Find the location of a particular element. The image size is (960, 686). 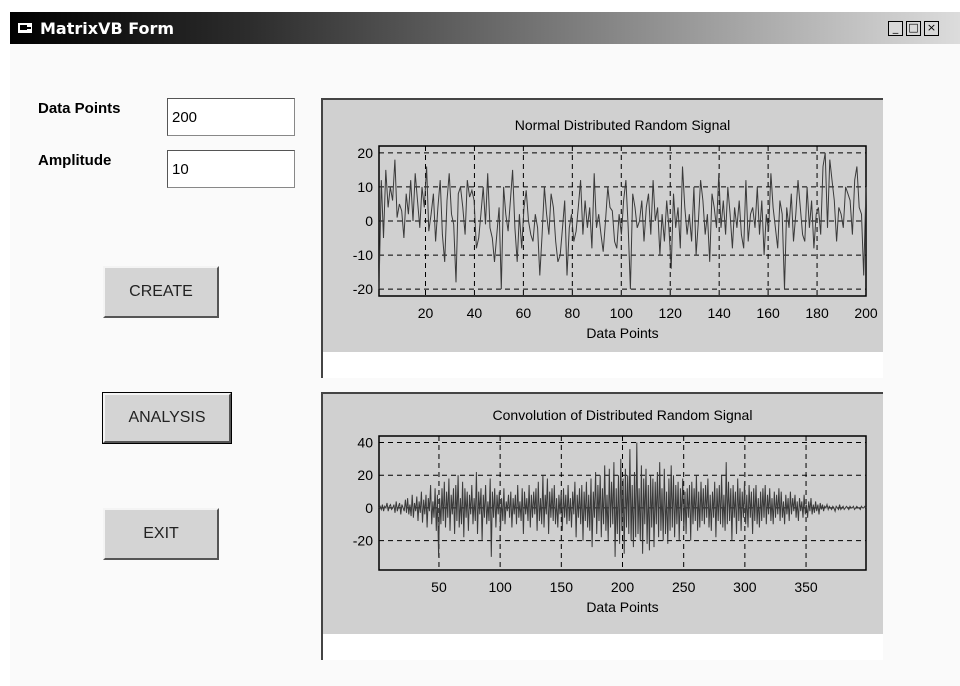

chart0-xtick-label-6: 140 is located at coordinates (719, 313).